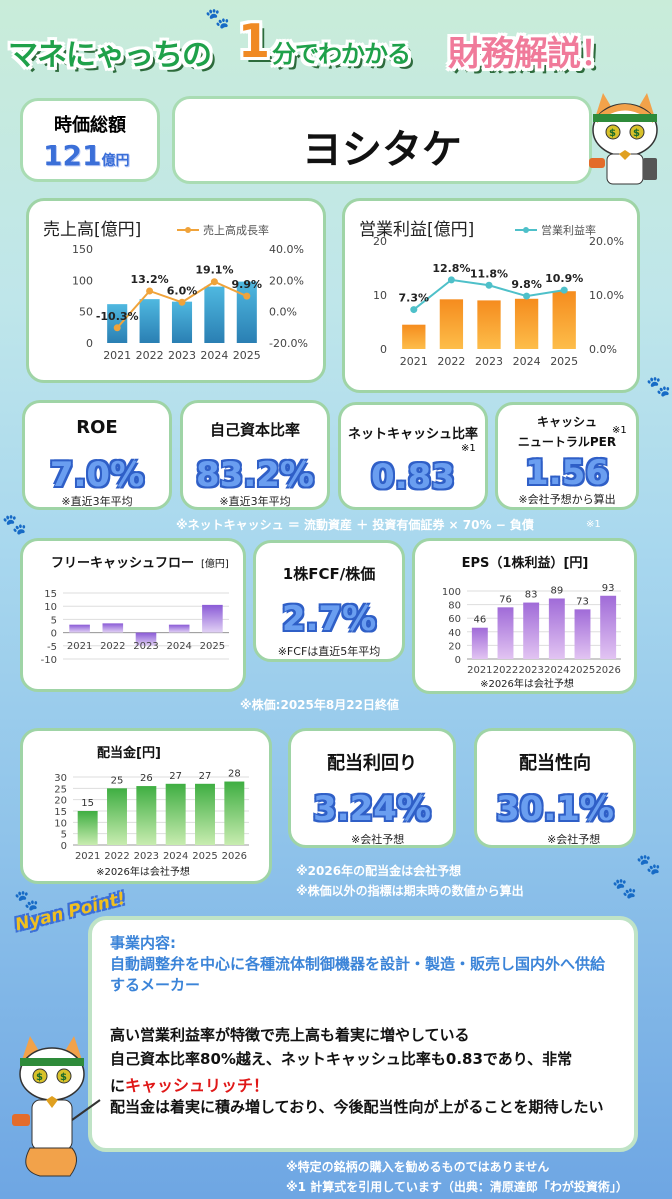 This screenshot has width=672, height=1199. What do you see at coordinates (286, 249) in the screenshot?
I see `y2-tick-label: 40.0%` at bounding box center [286, 249].